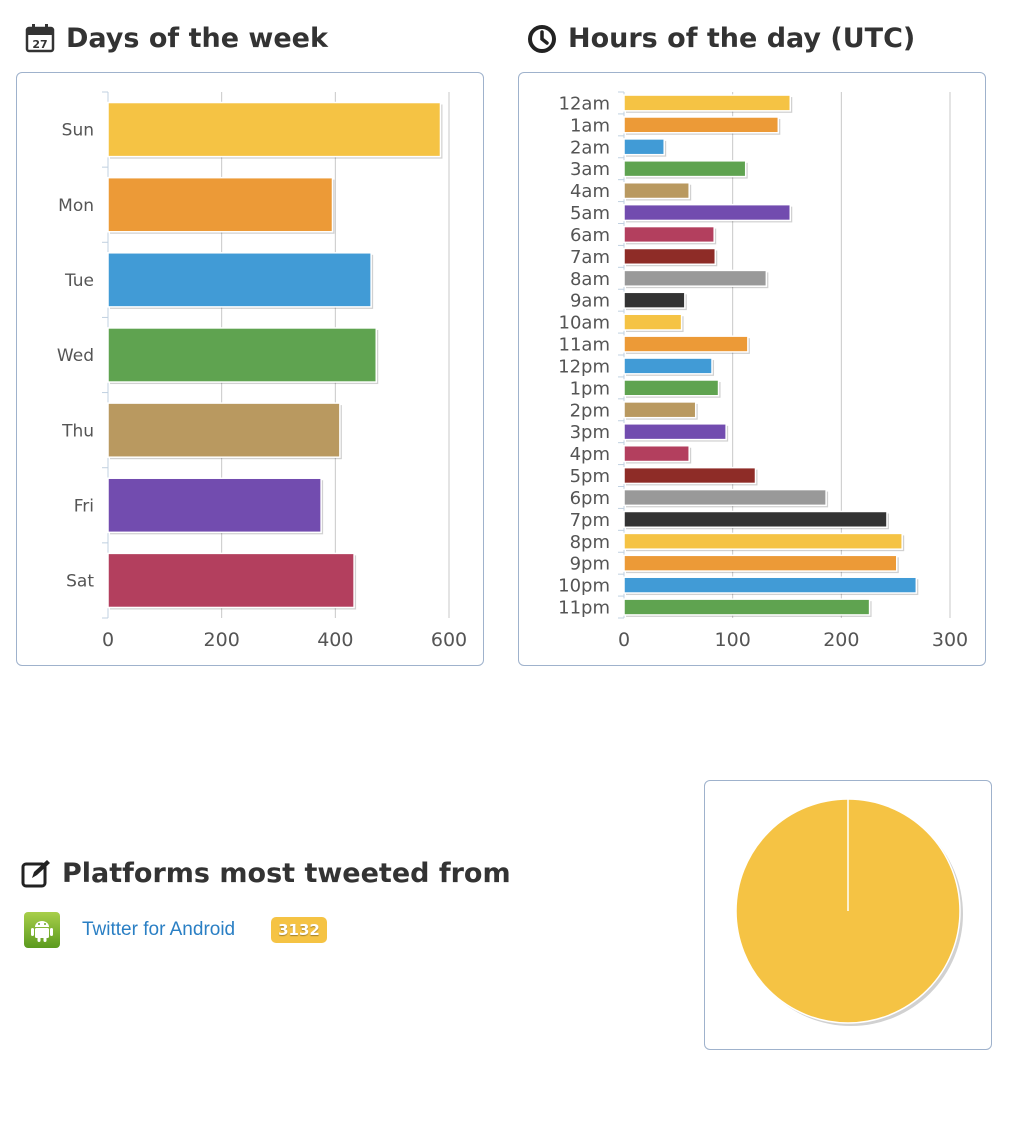 The width and height of the screenshot is (1016, 1128). What do you see at coordinates (747, 607) in the screenshot?
I see `hours-bar-11pm` at bounding box center [747, 607].